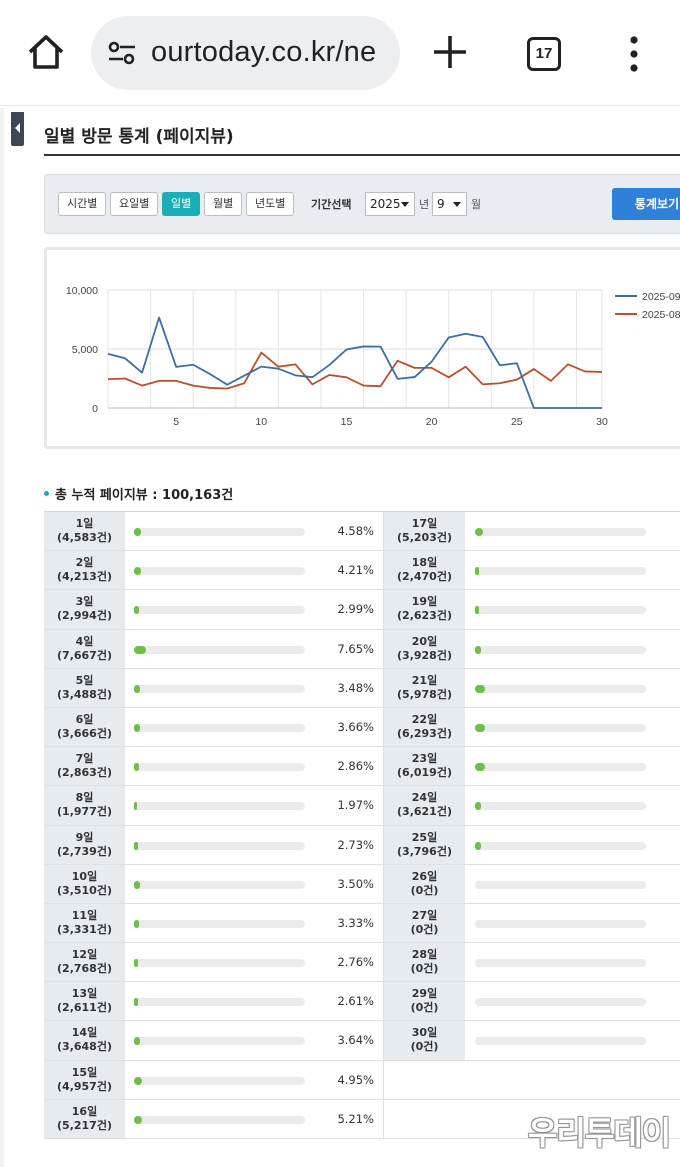 The height and width of the screenshot is (1167, 680). Describe the element at coordinates (424, 837) in the screenshot. I see `day-label: 25일` at that location.